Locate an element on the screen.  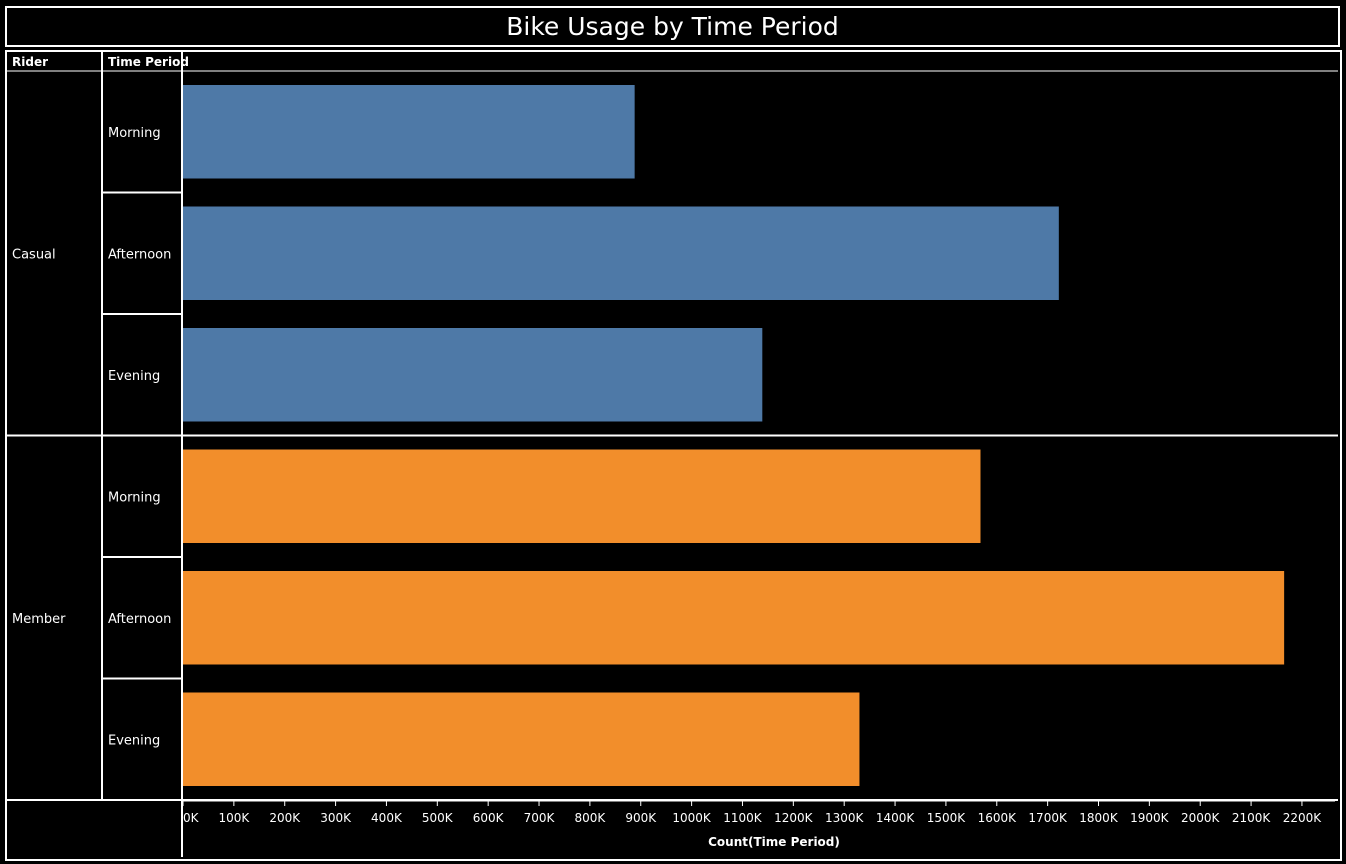
bar-casual-afternoon is located at coordinates (621, 253).